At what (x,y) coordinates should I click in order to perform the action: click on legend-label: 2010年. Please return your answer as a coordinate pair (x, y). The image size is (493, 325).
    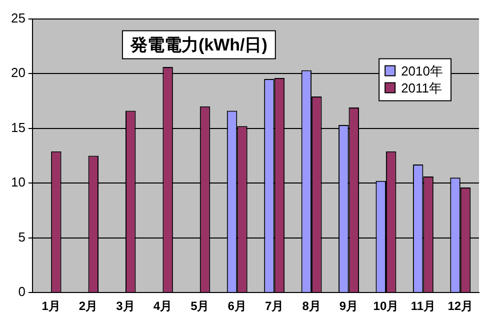
    Looking at the image, I should click on (422, 70).